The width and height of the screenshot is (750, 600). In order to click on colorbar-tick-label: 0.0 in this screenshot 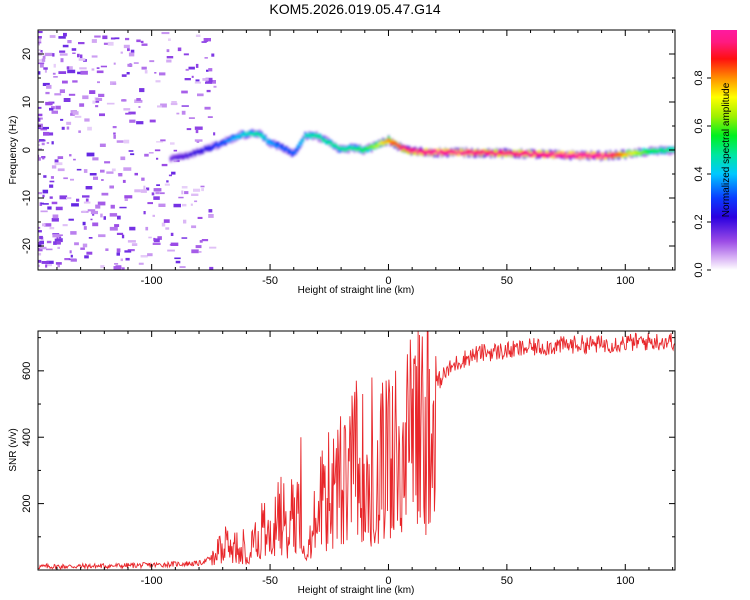, I will do `click(699, 269)`.